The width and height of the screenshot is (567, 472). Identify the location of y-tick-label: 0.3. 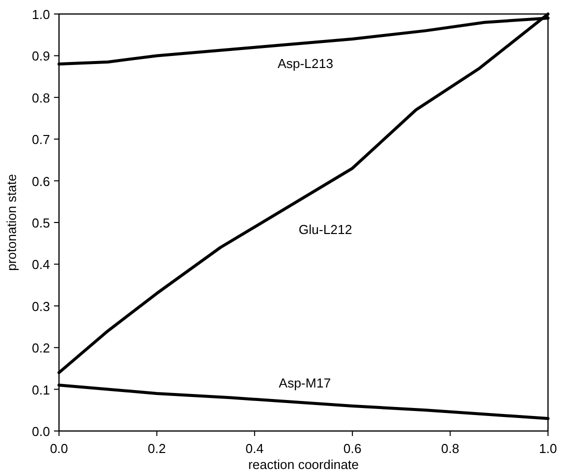
(41, 306).